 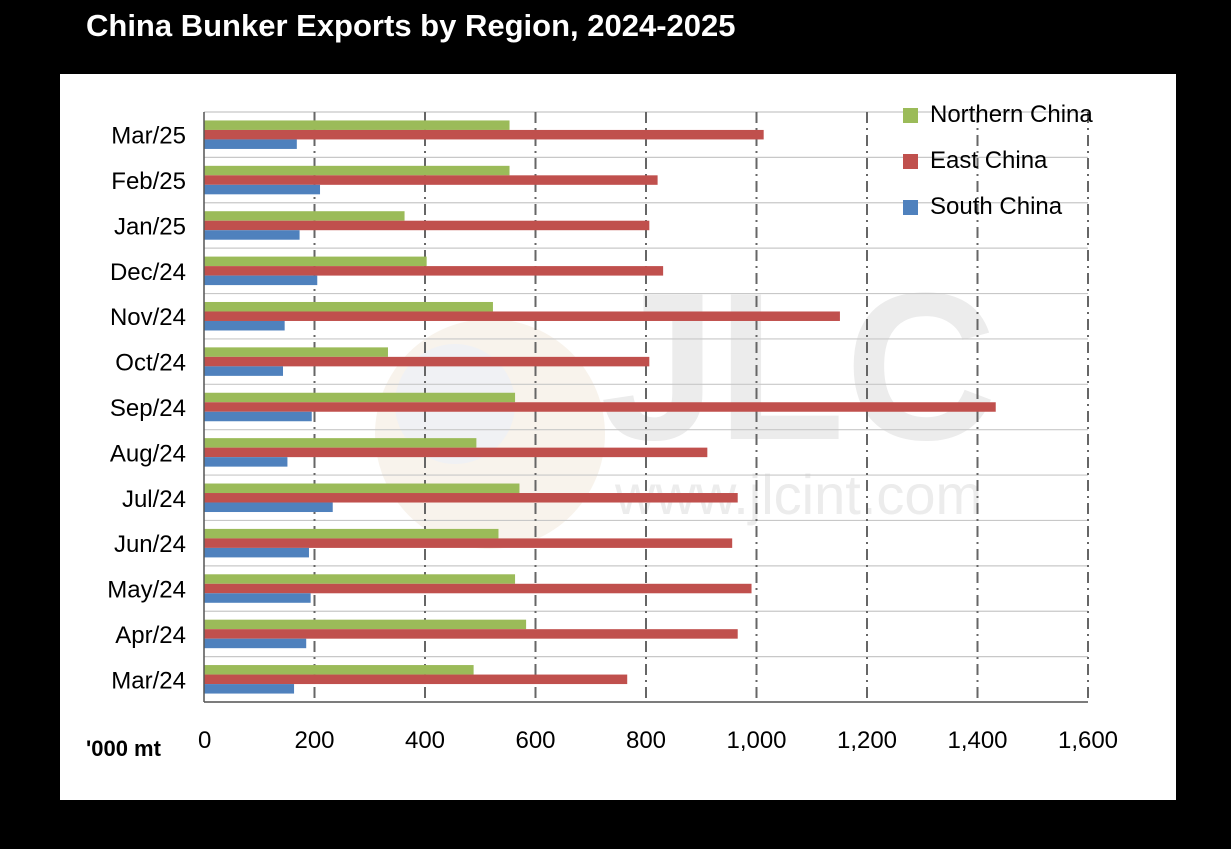 I want to click on category-label: Apr/24, so click(x=150, y=635).